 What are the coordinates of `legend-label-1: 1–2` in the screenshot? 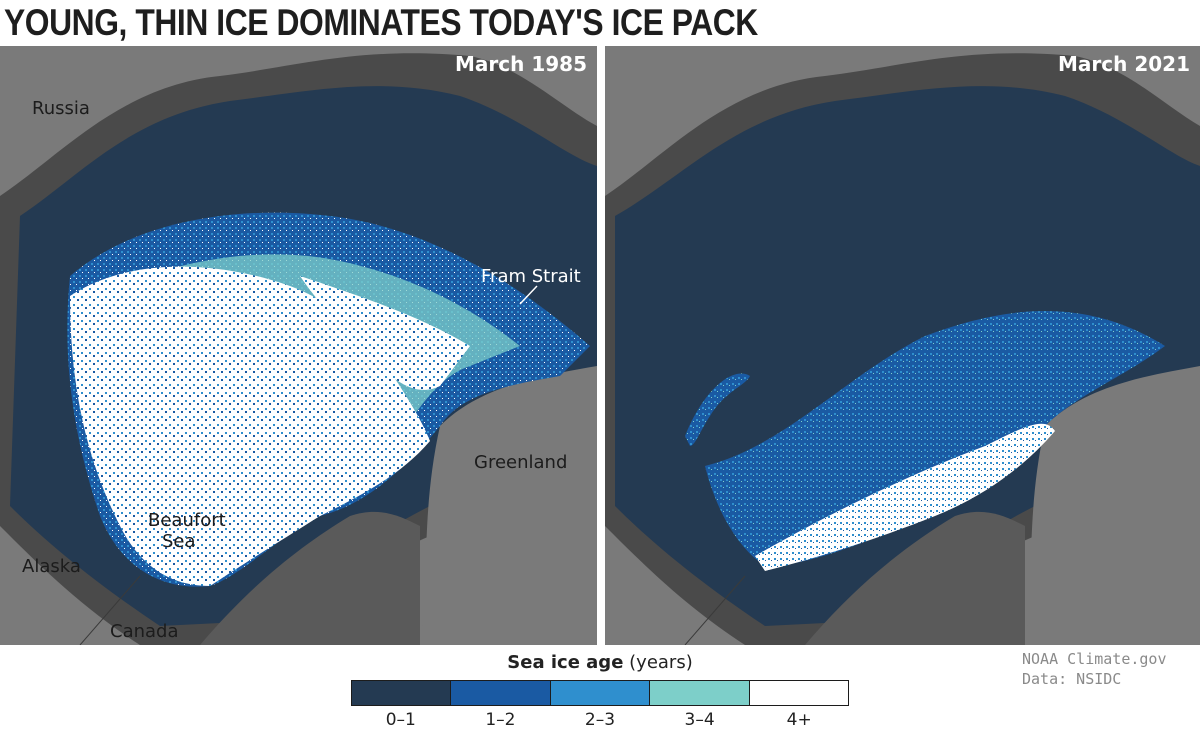 It's located at (500, 720).